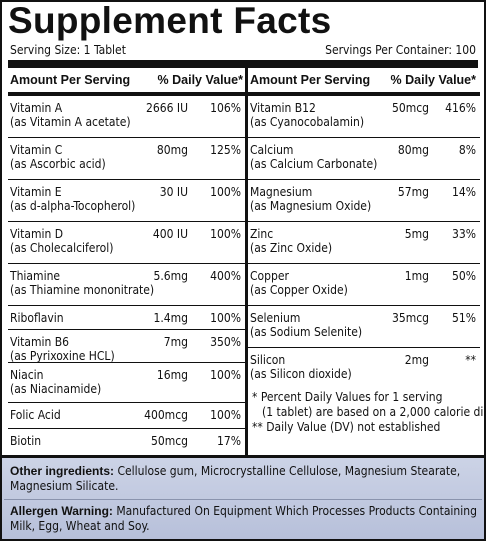 The image size is (486, 541). What do you see at coordinates (170, 234) in the screenshot?
I see `nutrient-amount: 400 IU` at bounding box center [170, 234].